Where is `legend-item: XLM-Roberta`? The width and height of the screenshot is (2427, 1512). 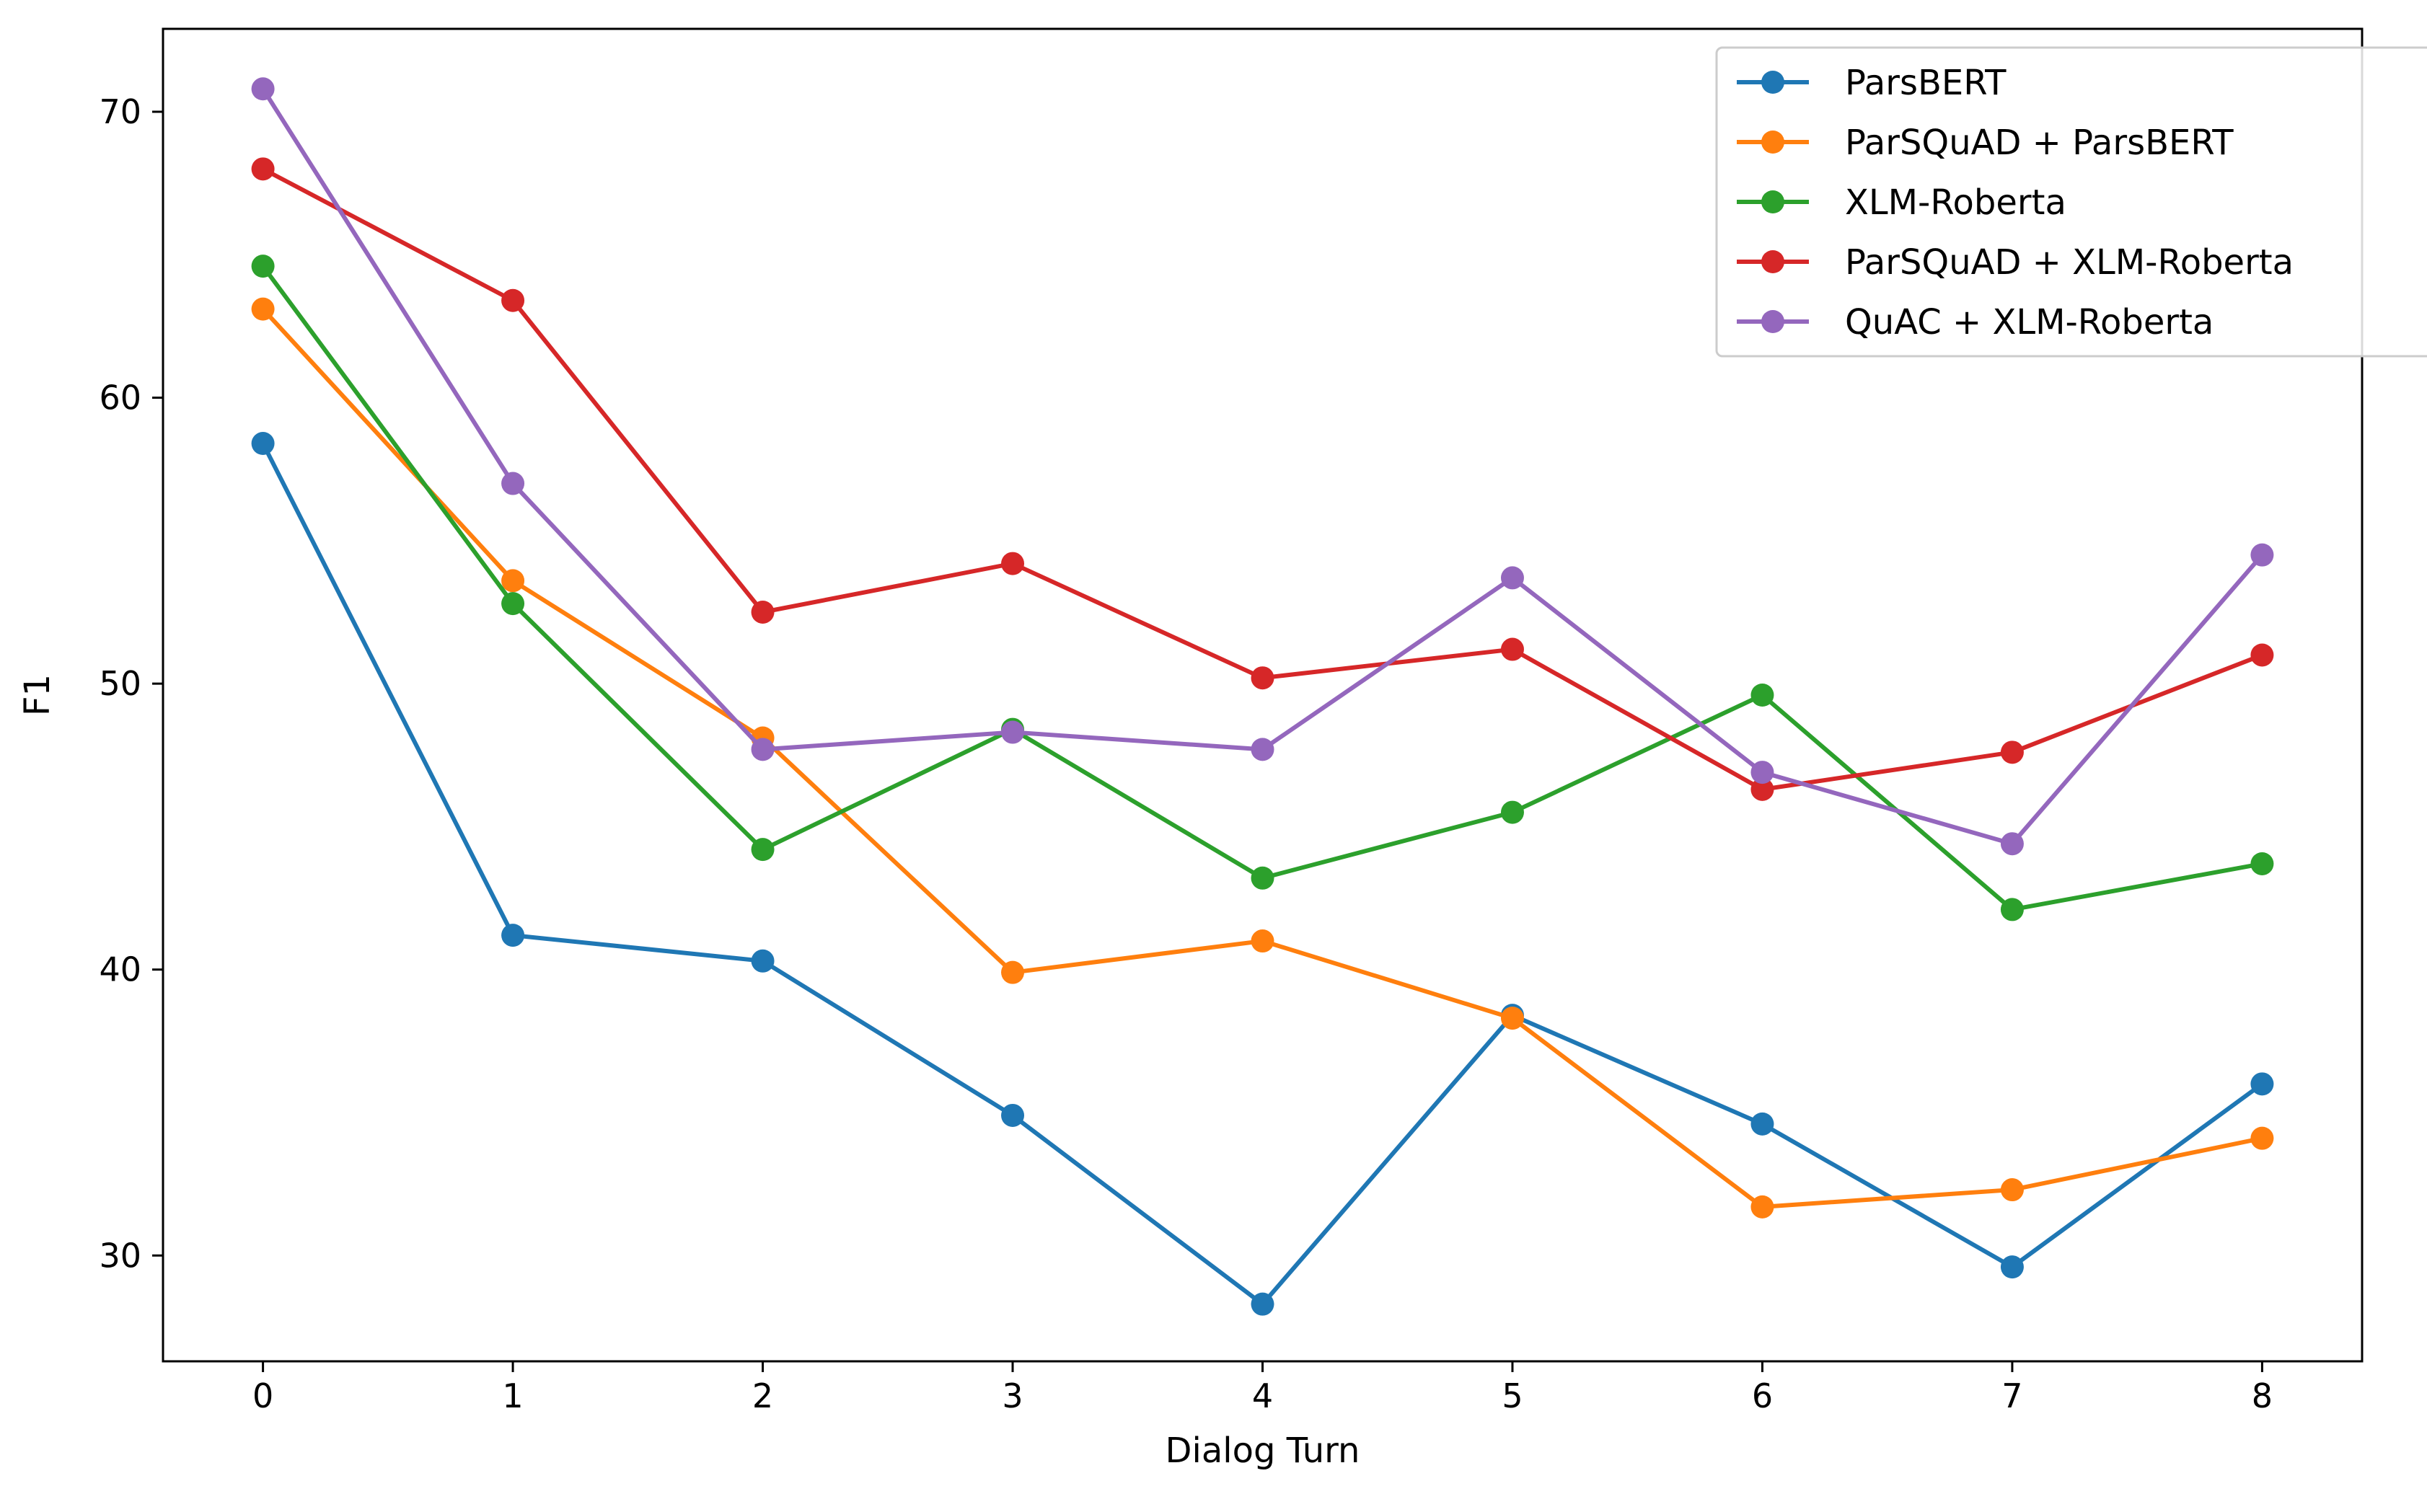
legend-item: XLM-Roberta is located at coordinates (1901, 202).